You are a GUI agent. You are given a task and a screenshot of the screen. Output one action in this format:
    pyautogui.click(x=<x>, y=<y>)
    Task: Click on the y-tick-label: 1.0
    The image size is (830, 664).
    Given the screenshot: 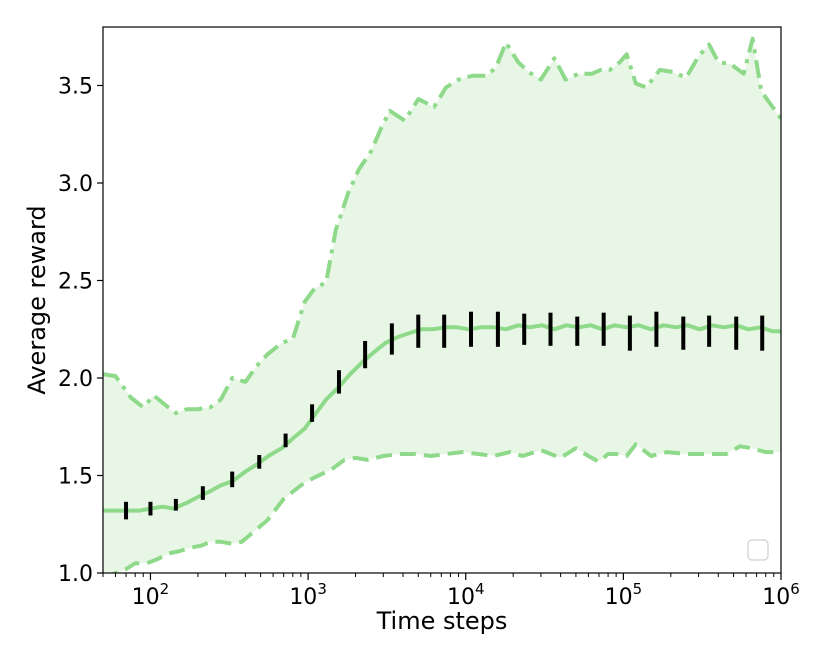 What is the action you would take?
    pyautogui.click(x=75, y=574)
    